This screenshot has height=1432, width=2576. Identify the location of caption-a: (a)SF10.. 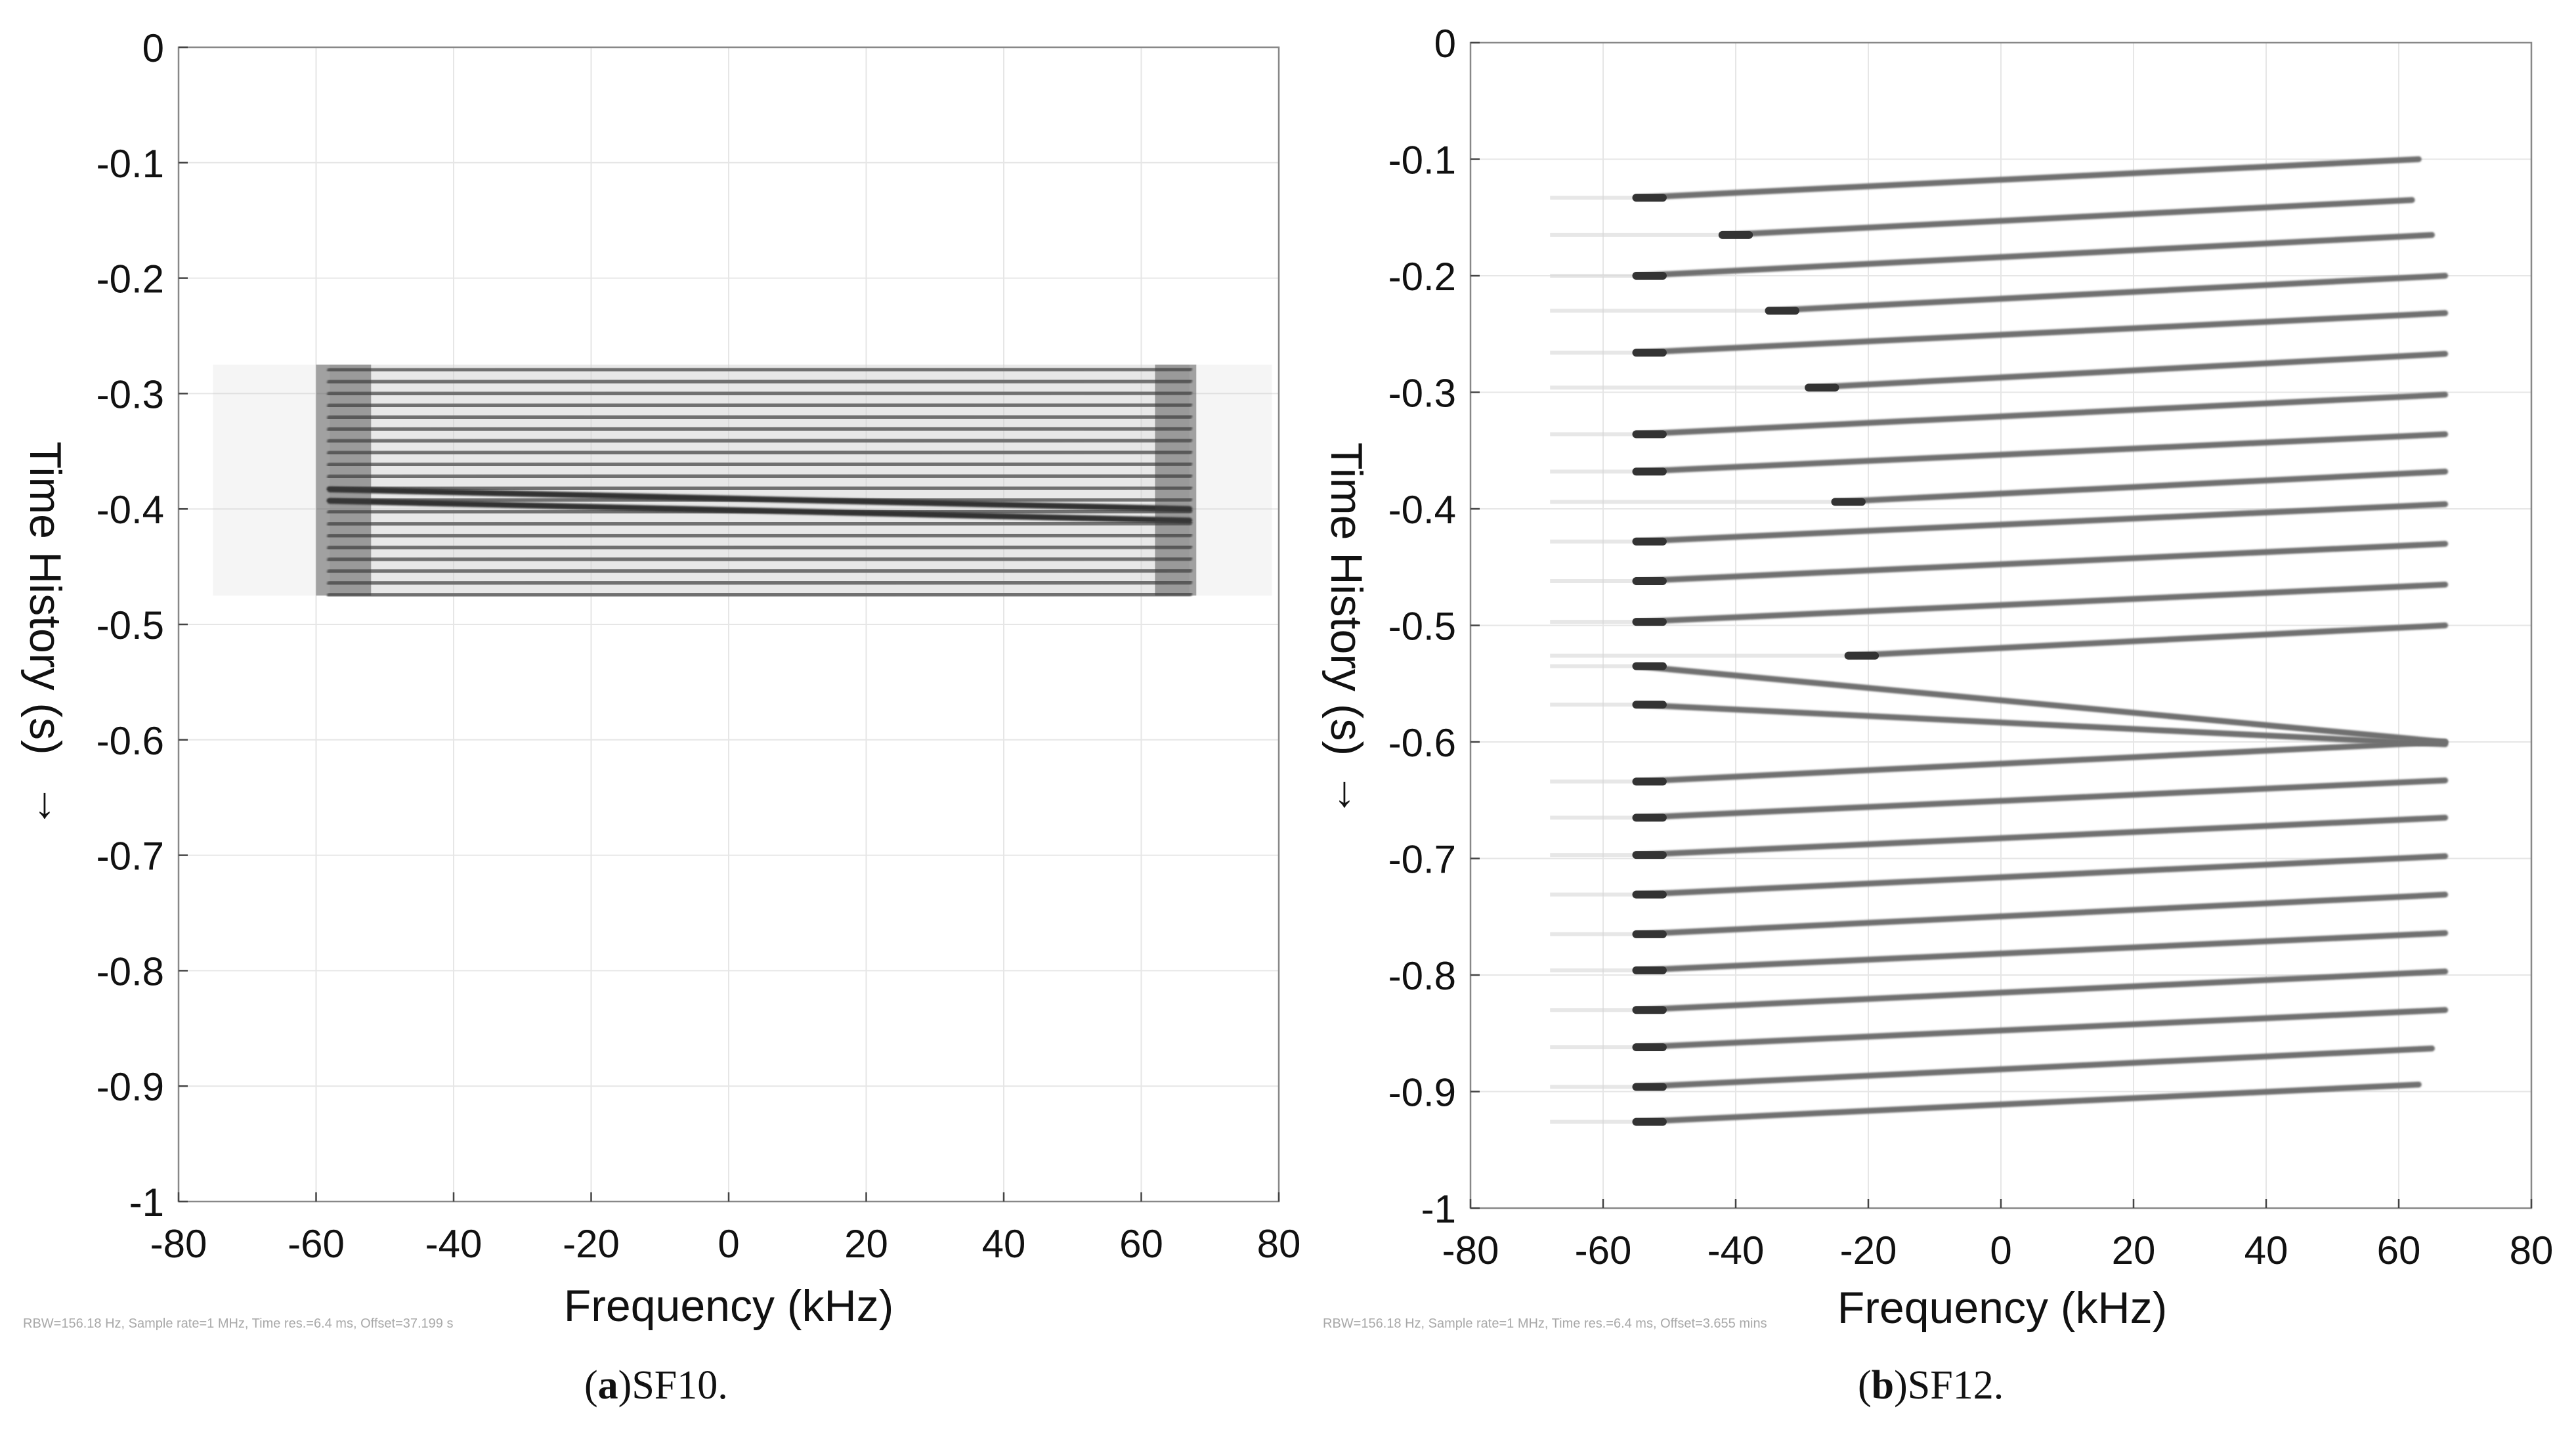
(656, 1385).